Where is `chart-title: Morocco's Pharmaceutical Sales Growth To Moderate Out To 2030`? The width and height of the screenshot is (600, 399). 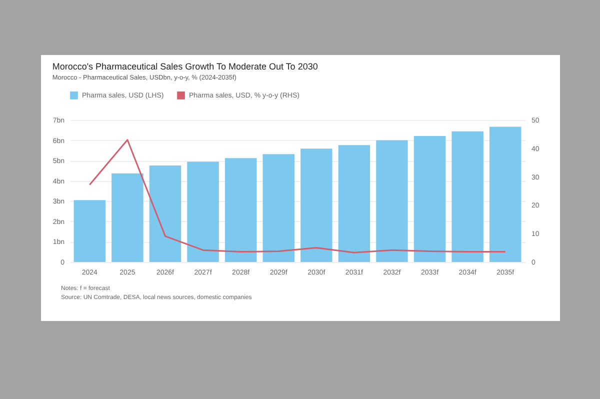 chart-title: Morocco's Pharmaceutical Sales Growth To Moderate Out To 2030 is located at coordinates (185, 67).